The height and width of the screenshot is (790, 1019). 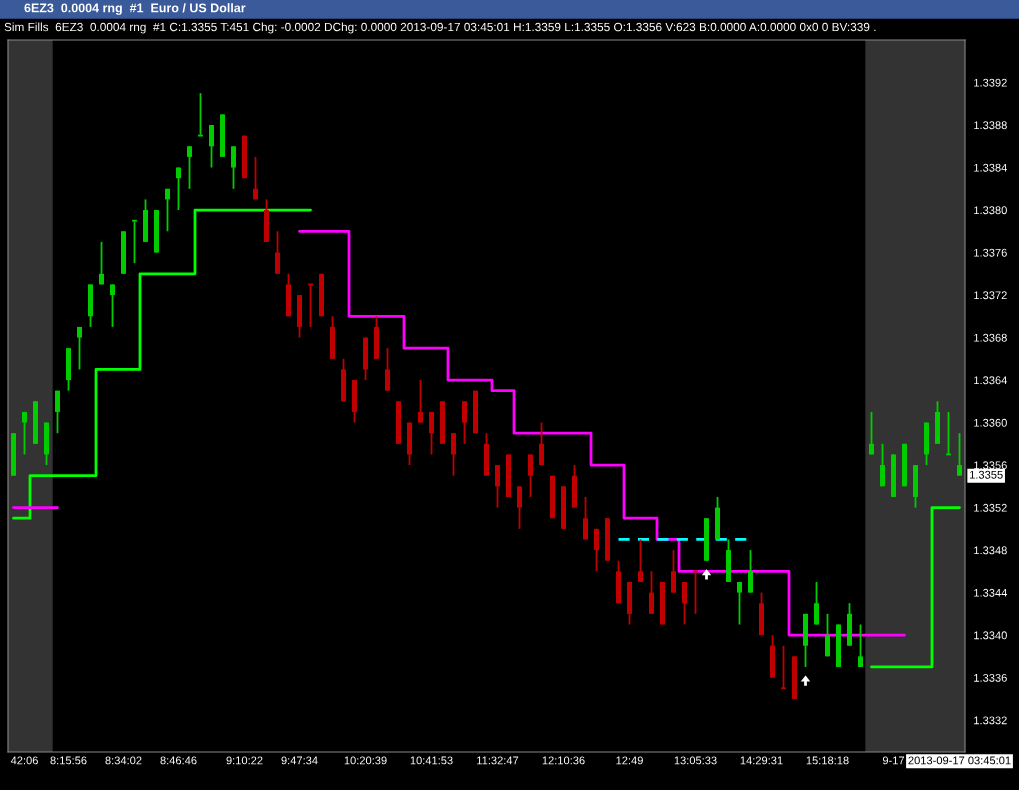 I want to click on y-tick-label: 1.3364, so click(x=990, y=380).